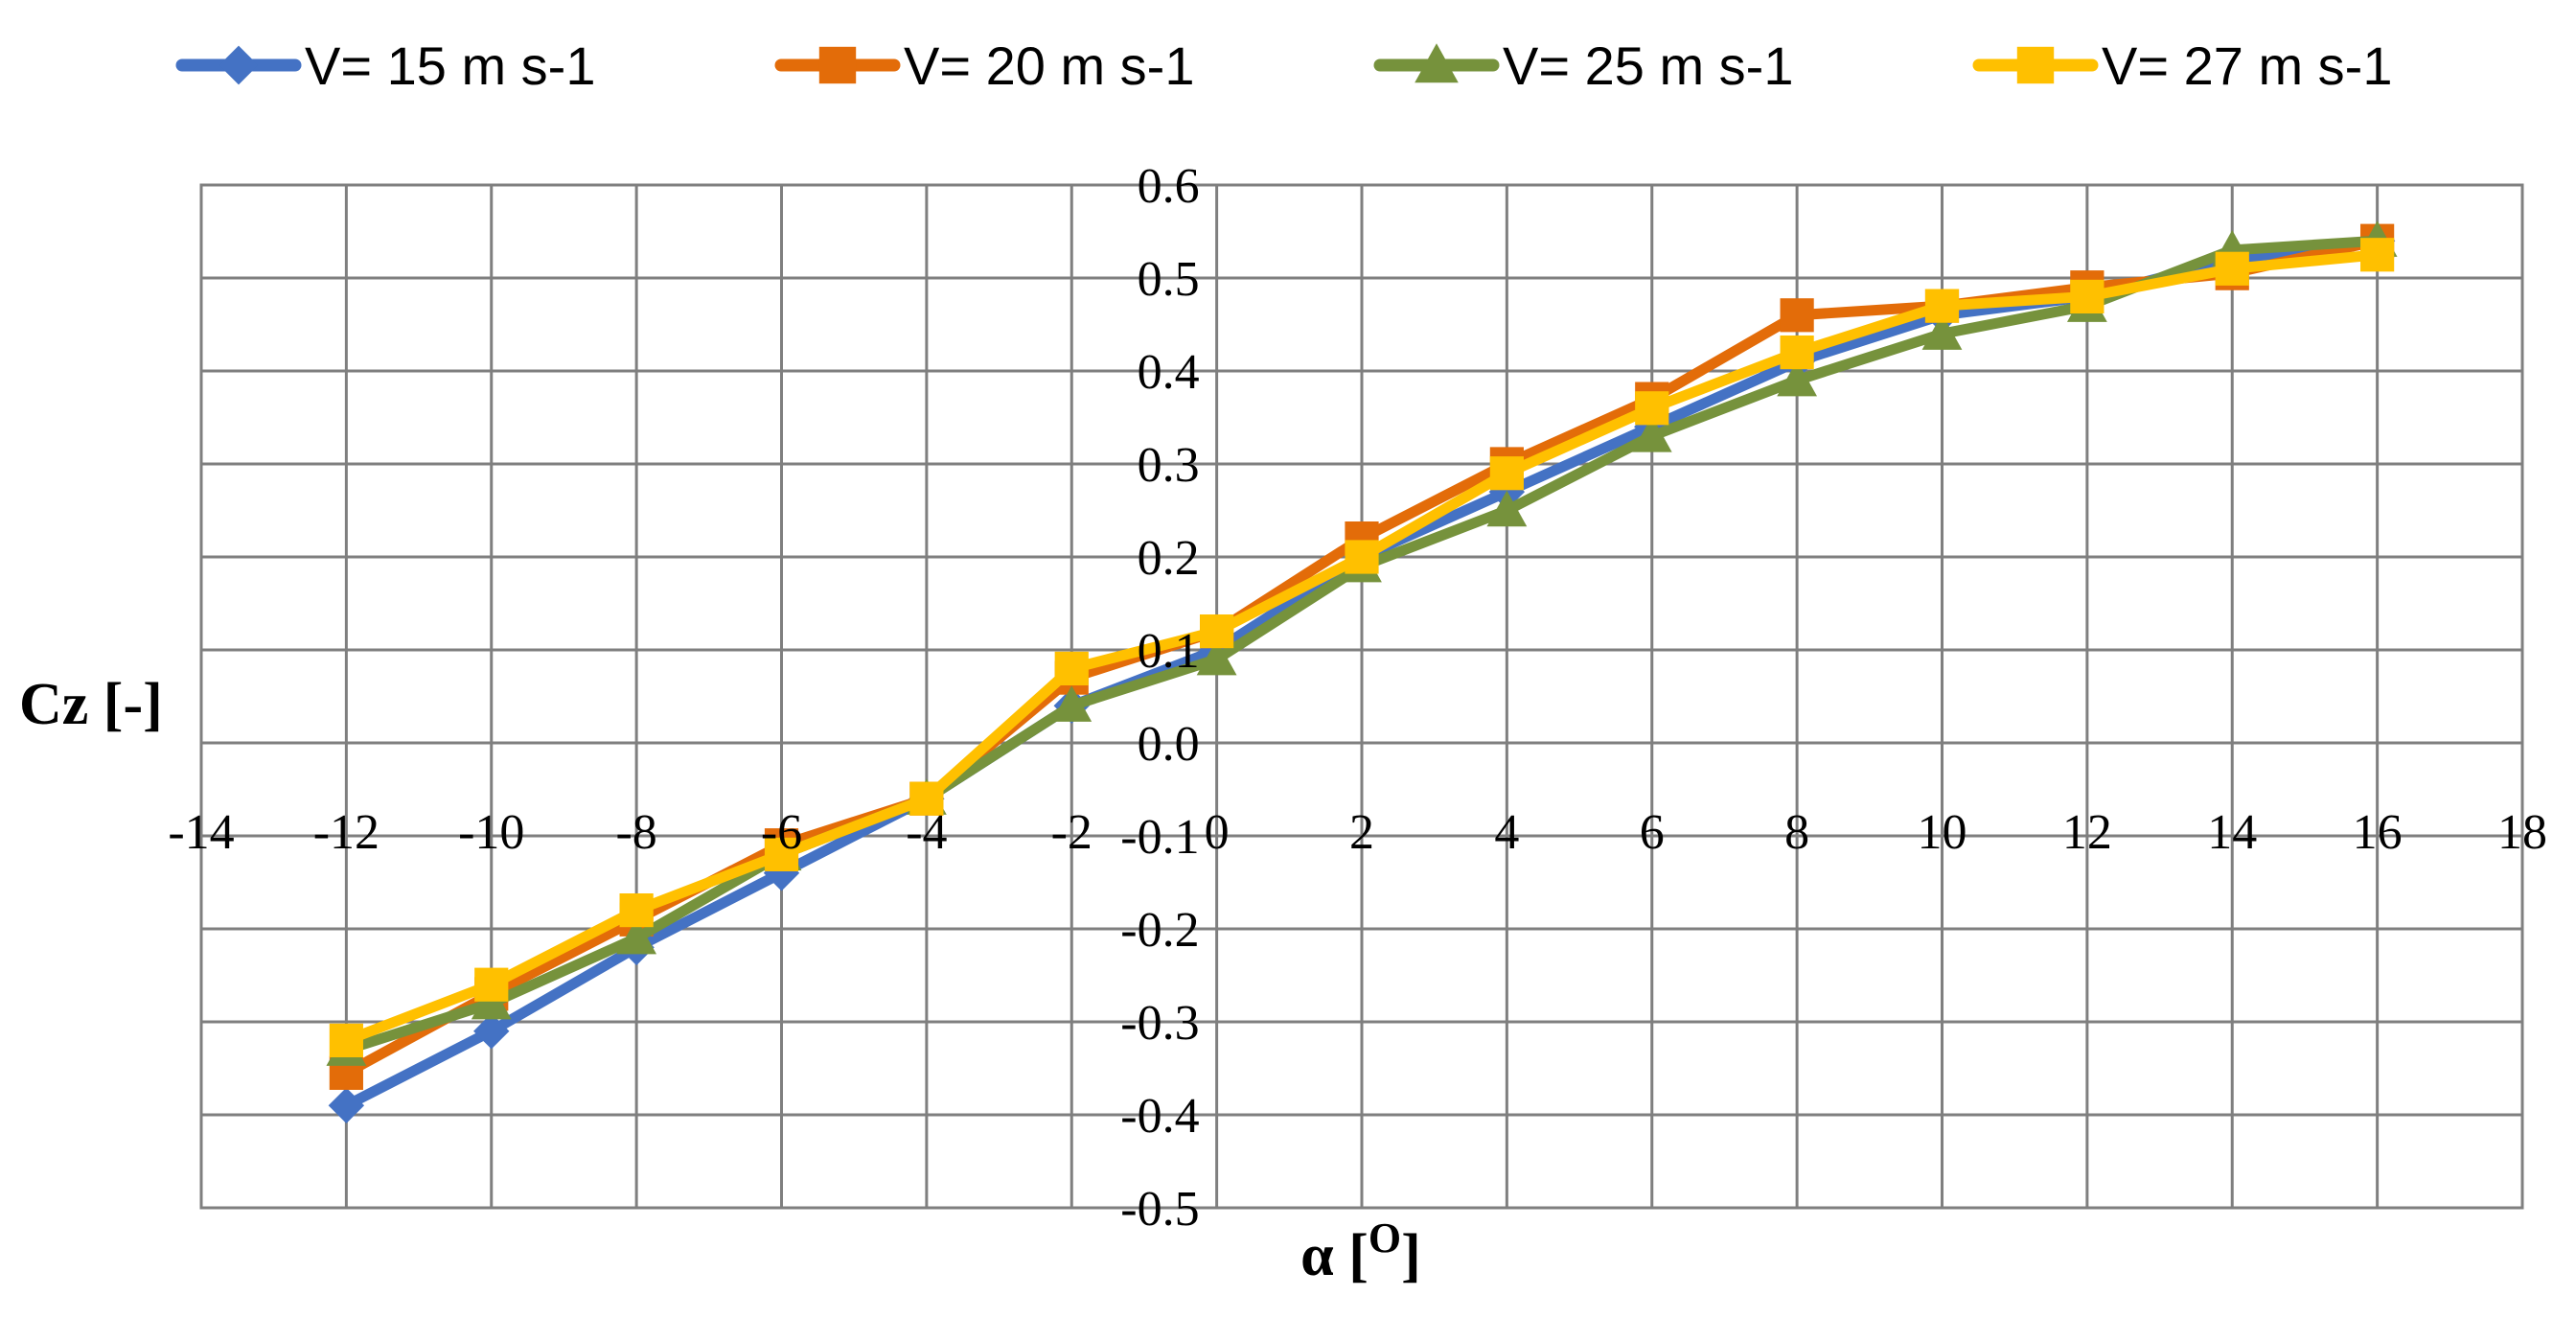 The image size is (2576, 1319). I want to click on y-tick-label: 0.2, so click(1169, 558).